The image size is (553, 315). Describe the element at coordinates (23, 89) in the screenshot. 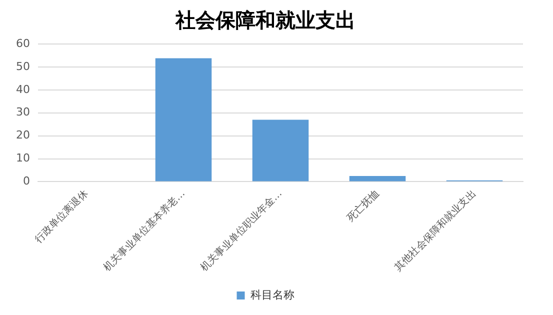

I see `y-tick-label: 40` at that location.